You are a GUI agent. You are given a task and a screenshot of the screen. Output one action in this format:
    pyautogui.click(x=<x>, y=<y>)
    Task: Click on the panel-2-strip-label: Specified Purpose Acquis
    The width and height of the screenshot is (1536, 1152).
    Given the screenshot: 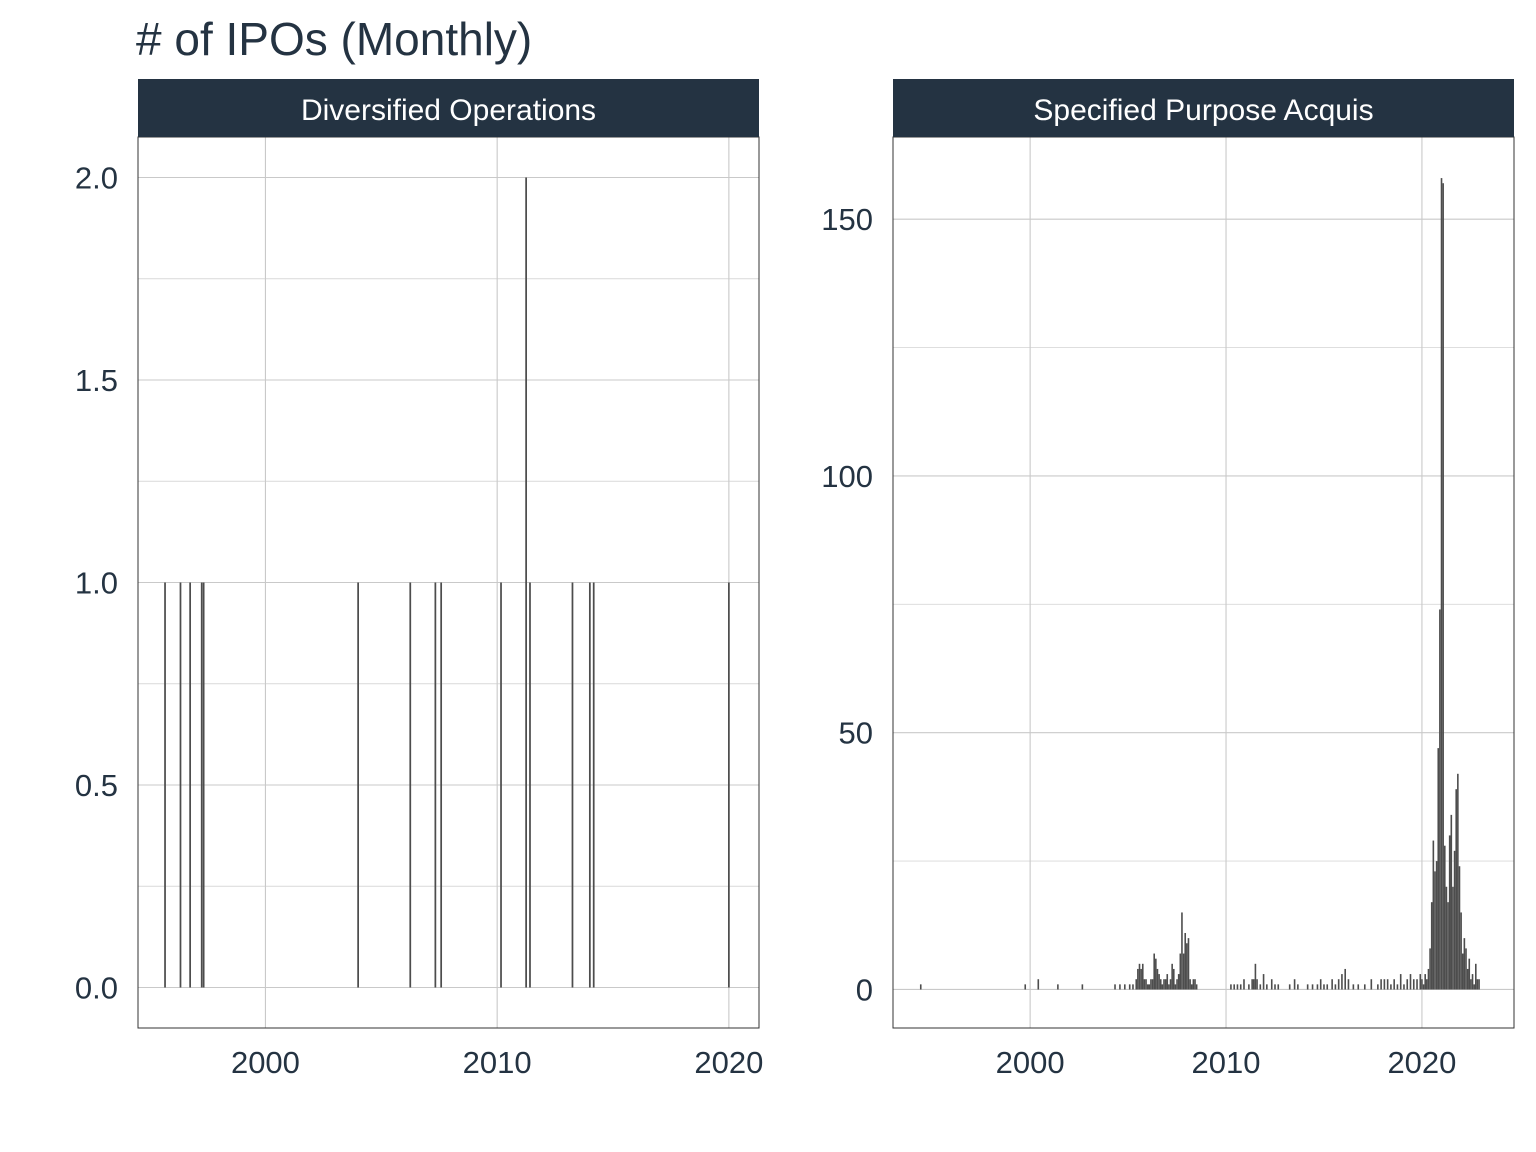 What is the action you would take?
    pyautogui.click(x=1203, y=110)
    